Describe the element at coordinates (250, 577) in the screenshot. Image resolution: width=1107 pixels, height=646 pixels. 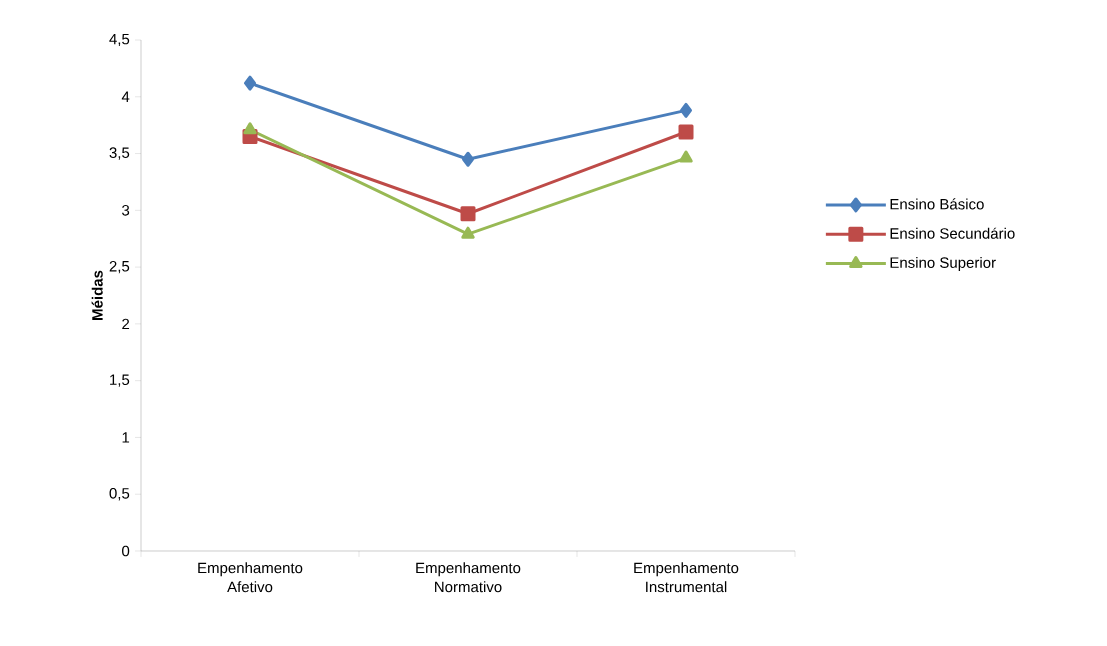
I see `x-tick-label: Empenhamento Afetivo` at that location.